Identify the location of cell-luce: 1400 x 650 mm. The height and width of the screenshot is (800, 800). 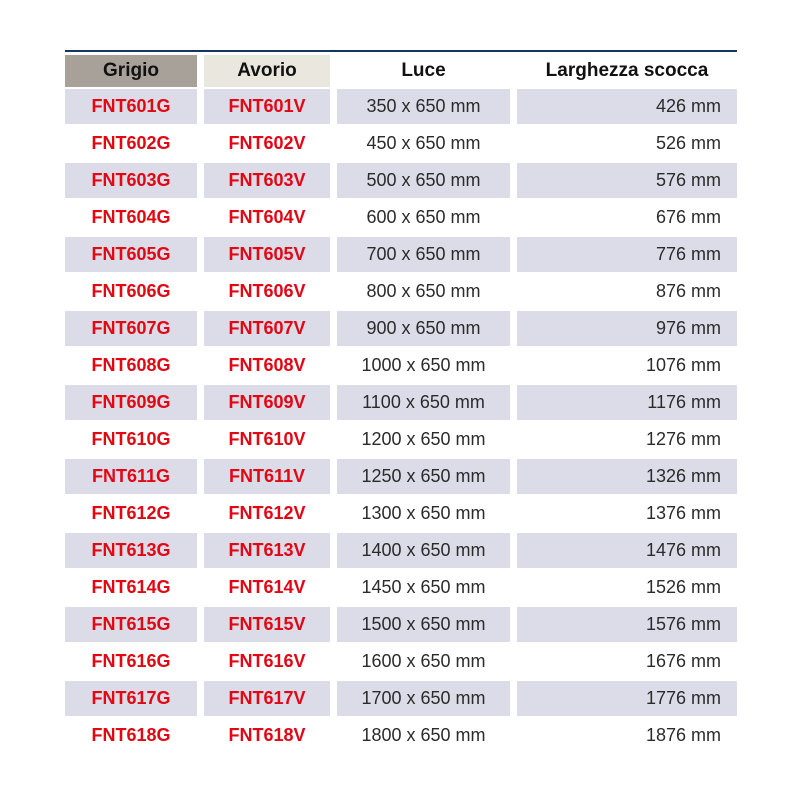
(423, 550).